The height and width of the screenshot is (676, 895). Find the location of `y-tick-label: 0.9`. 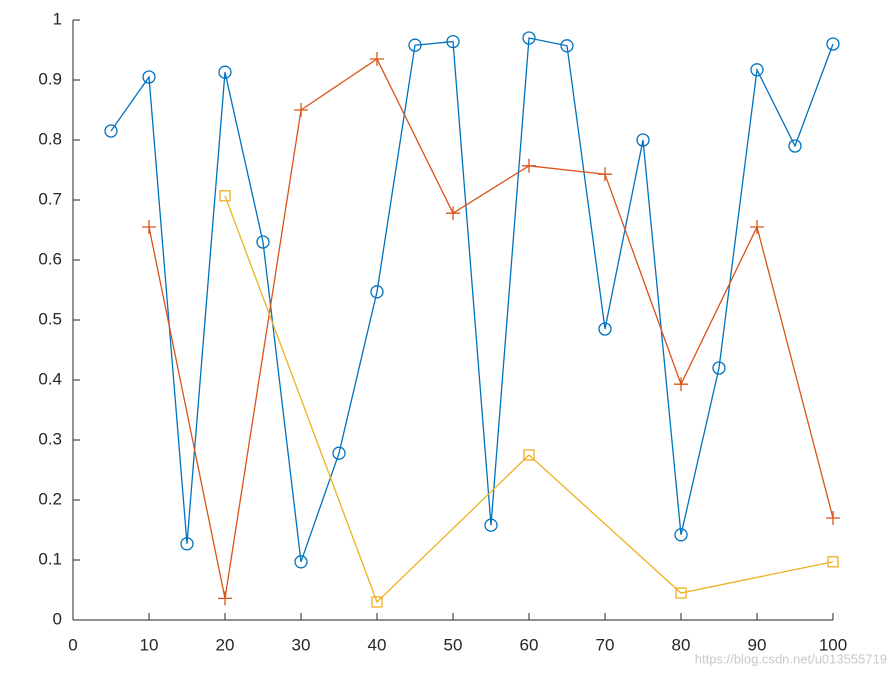

y-tick-label: 0.9 is located at coordinates (50, 78).